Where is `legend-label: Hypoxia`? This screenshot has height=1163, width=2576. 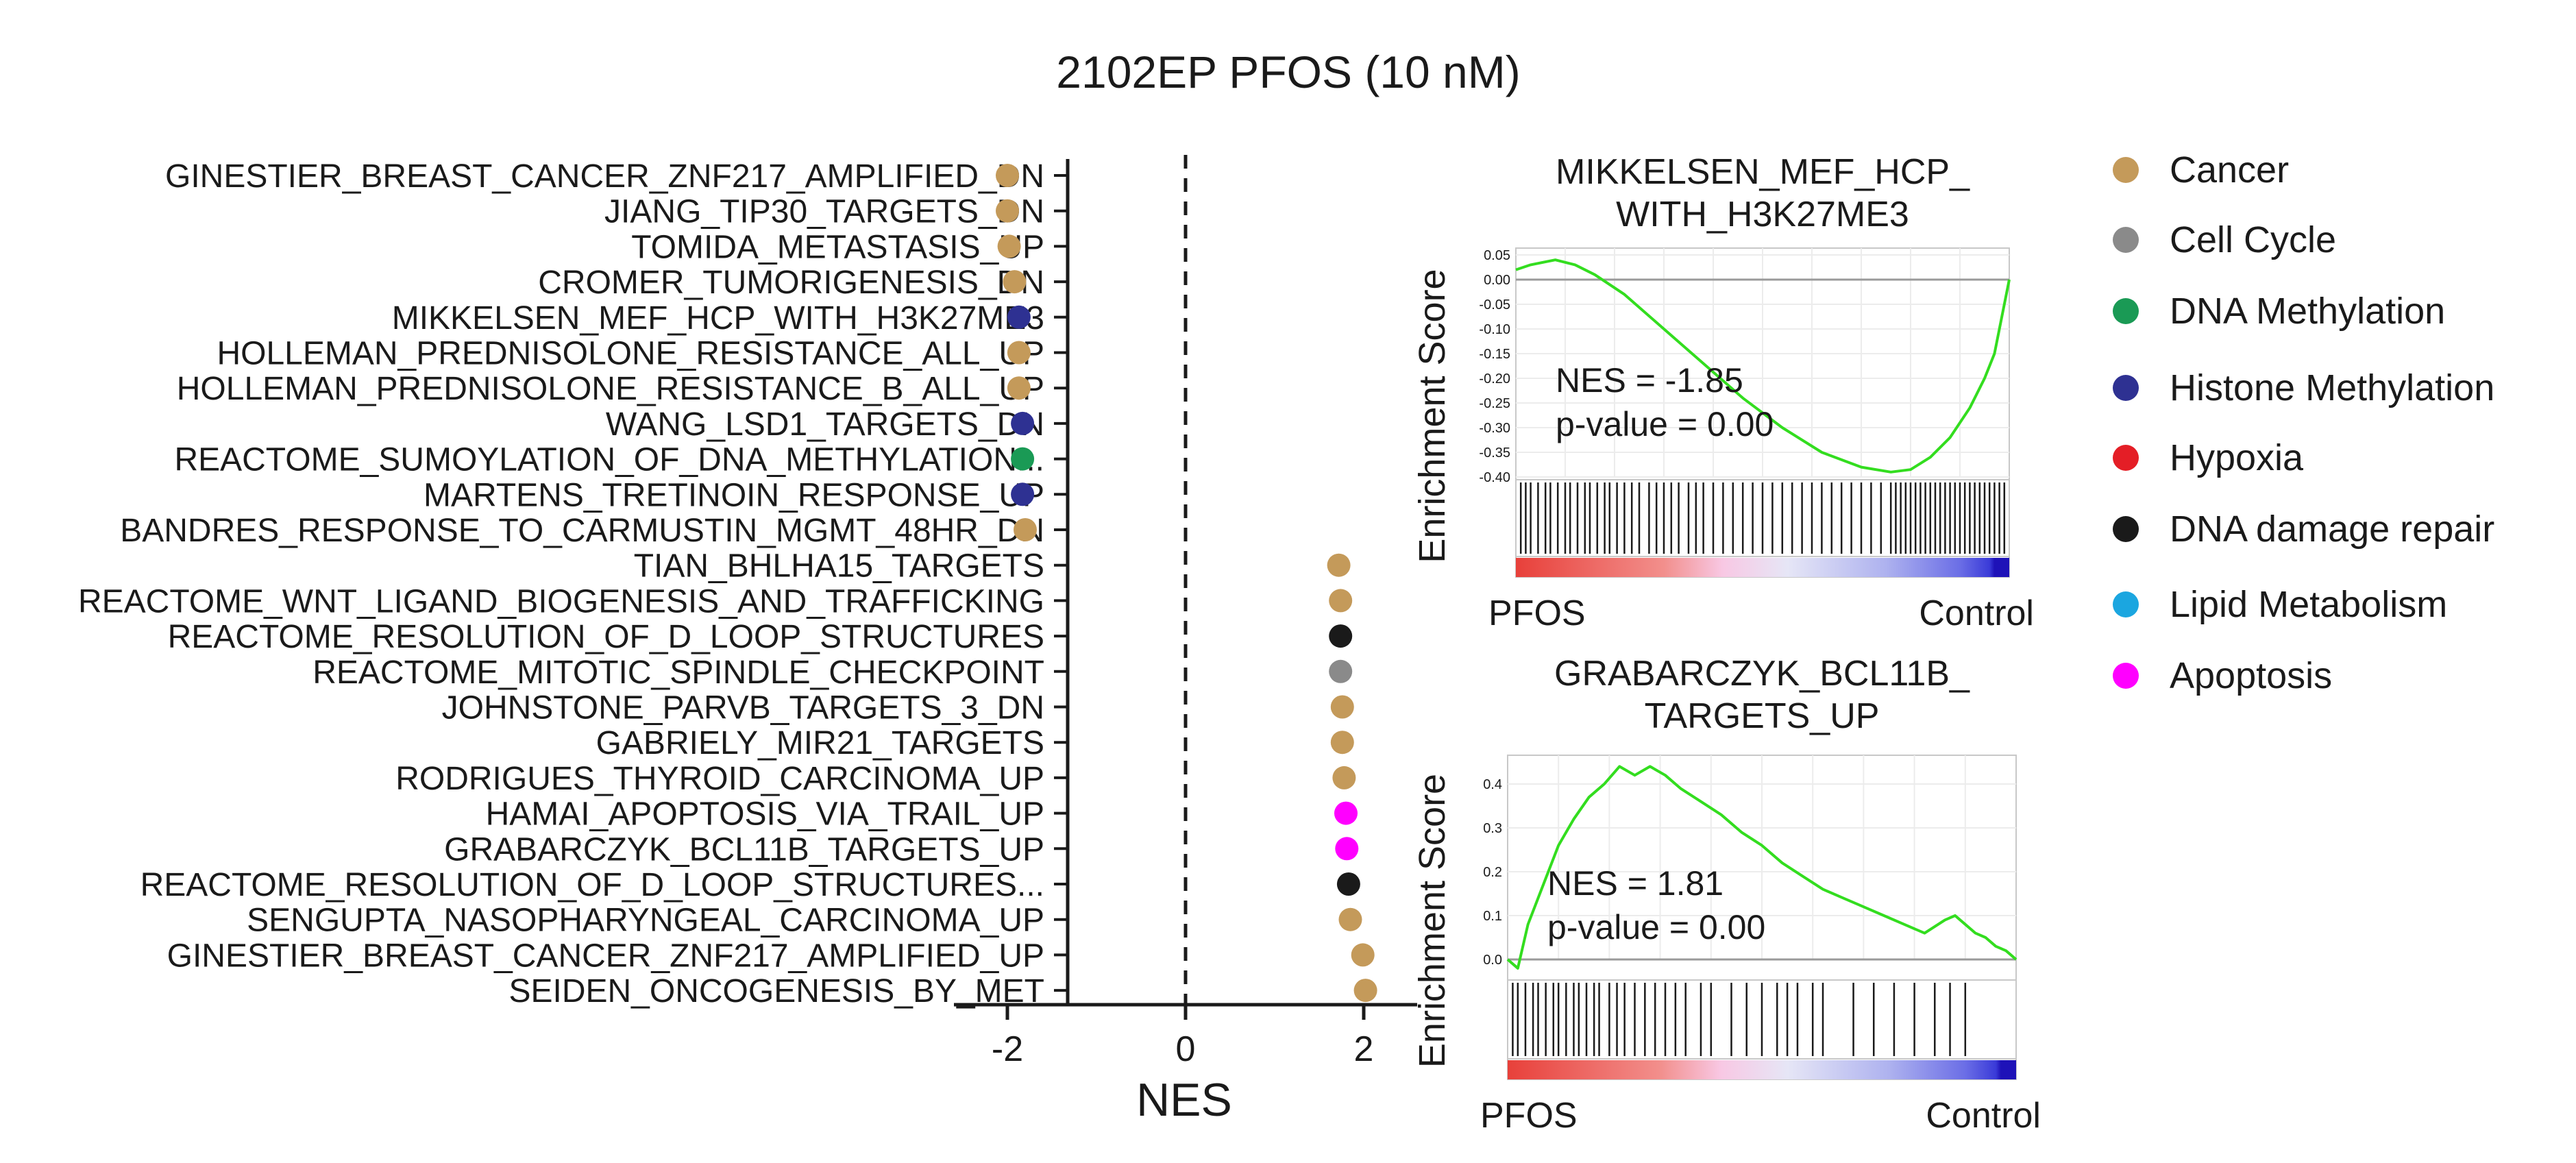 legend-label: Hypoxia is located at coordinates (2237, 457).